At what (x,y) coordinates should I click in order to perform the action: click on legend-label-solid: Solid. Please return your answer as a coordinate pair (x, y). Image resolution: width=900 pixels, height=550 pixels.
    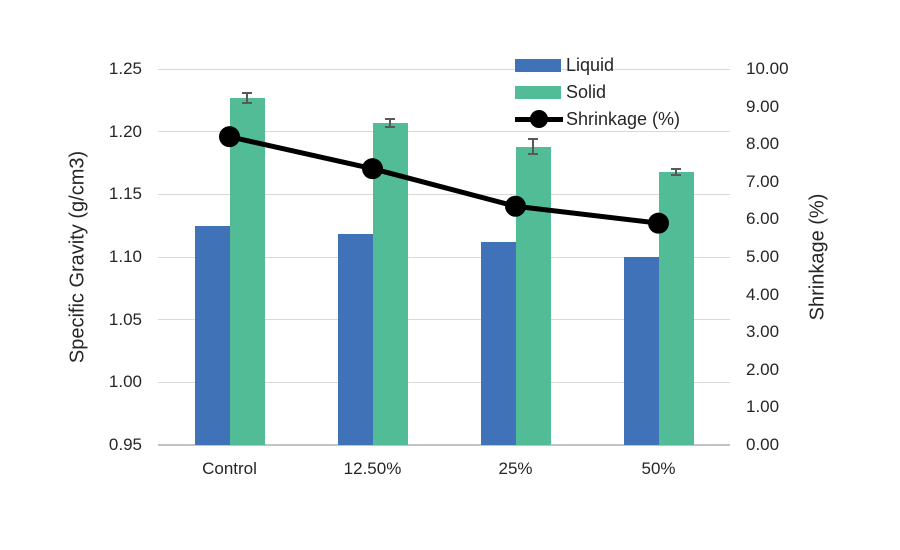
    Looking at the image, I should click on (586, 91).